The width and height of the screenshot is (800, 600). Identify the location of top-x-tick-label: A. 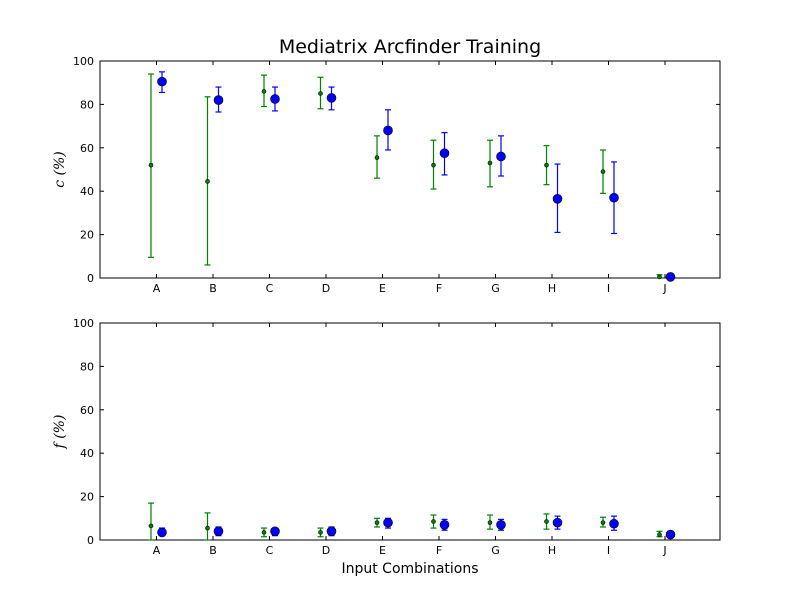
(157, 288).